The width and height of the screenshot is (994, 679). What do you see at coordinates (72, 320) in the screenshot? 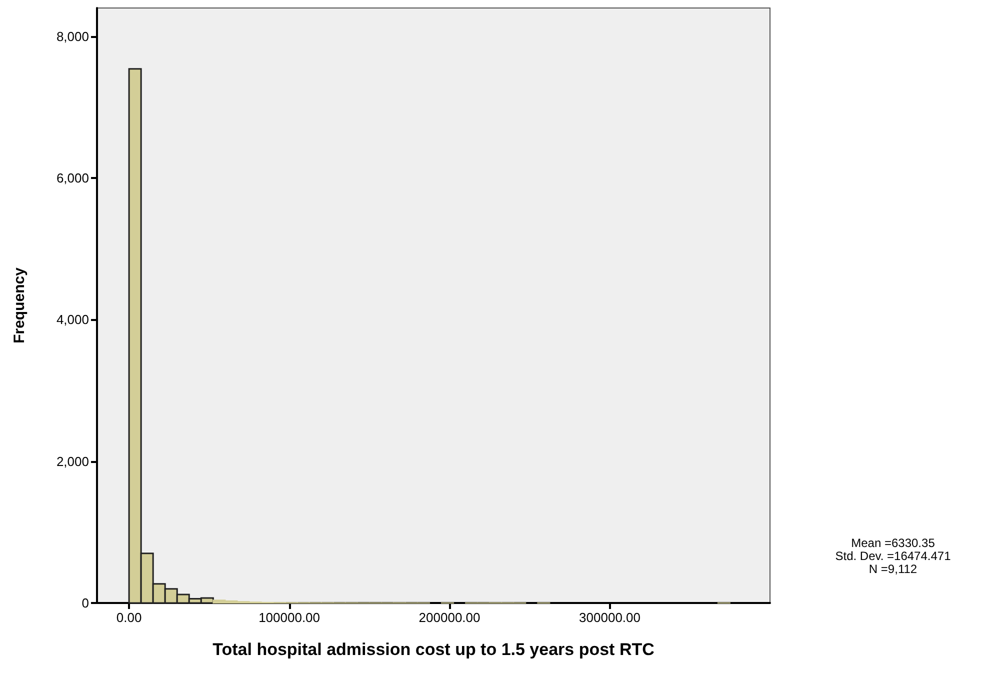
I see `y-tick-label: 4,000` at bounding box center [72, 320].